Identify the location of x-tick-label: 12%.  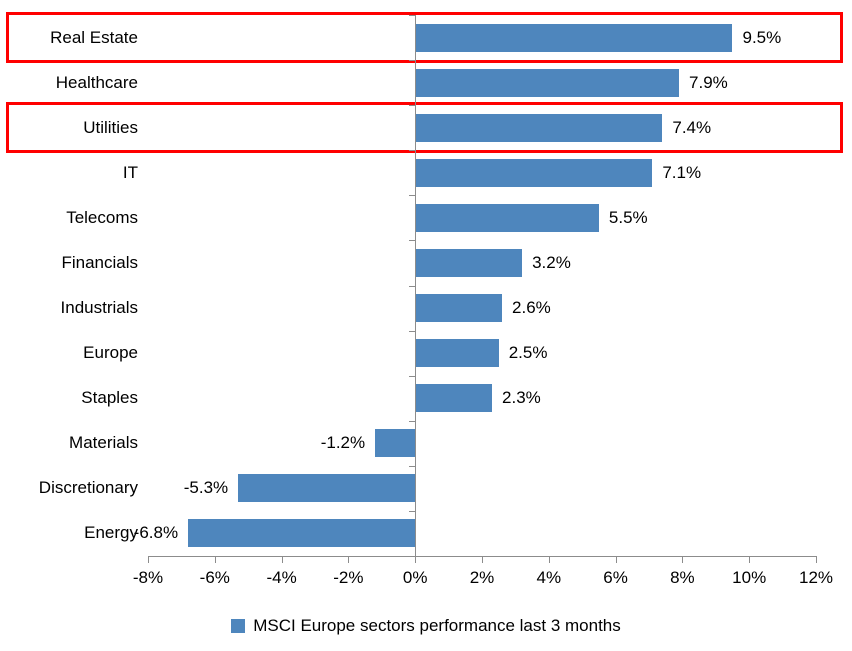
(816, 577).